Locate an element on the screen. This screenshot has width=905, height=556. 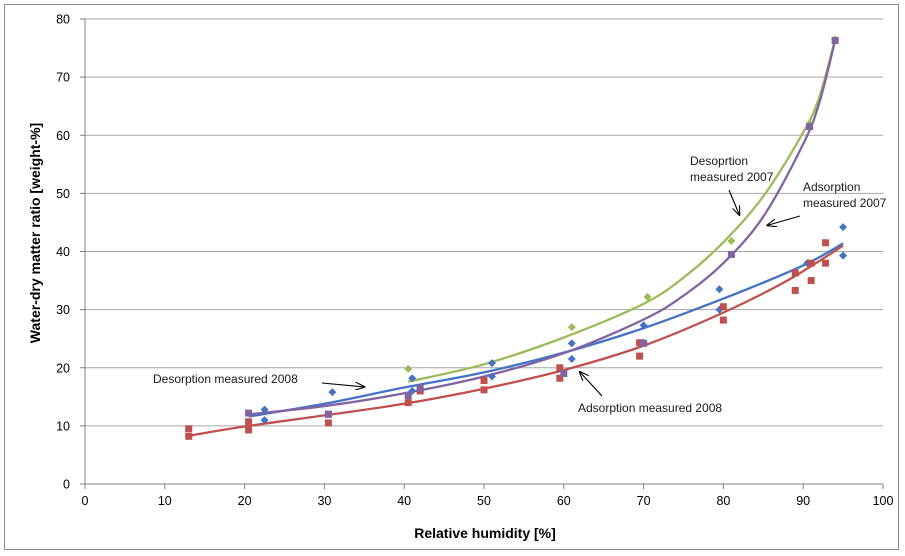
y-tick-label: 30 is located at coordinates (63, 310).